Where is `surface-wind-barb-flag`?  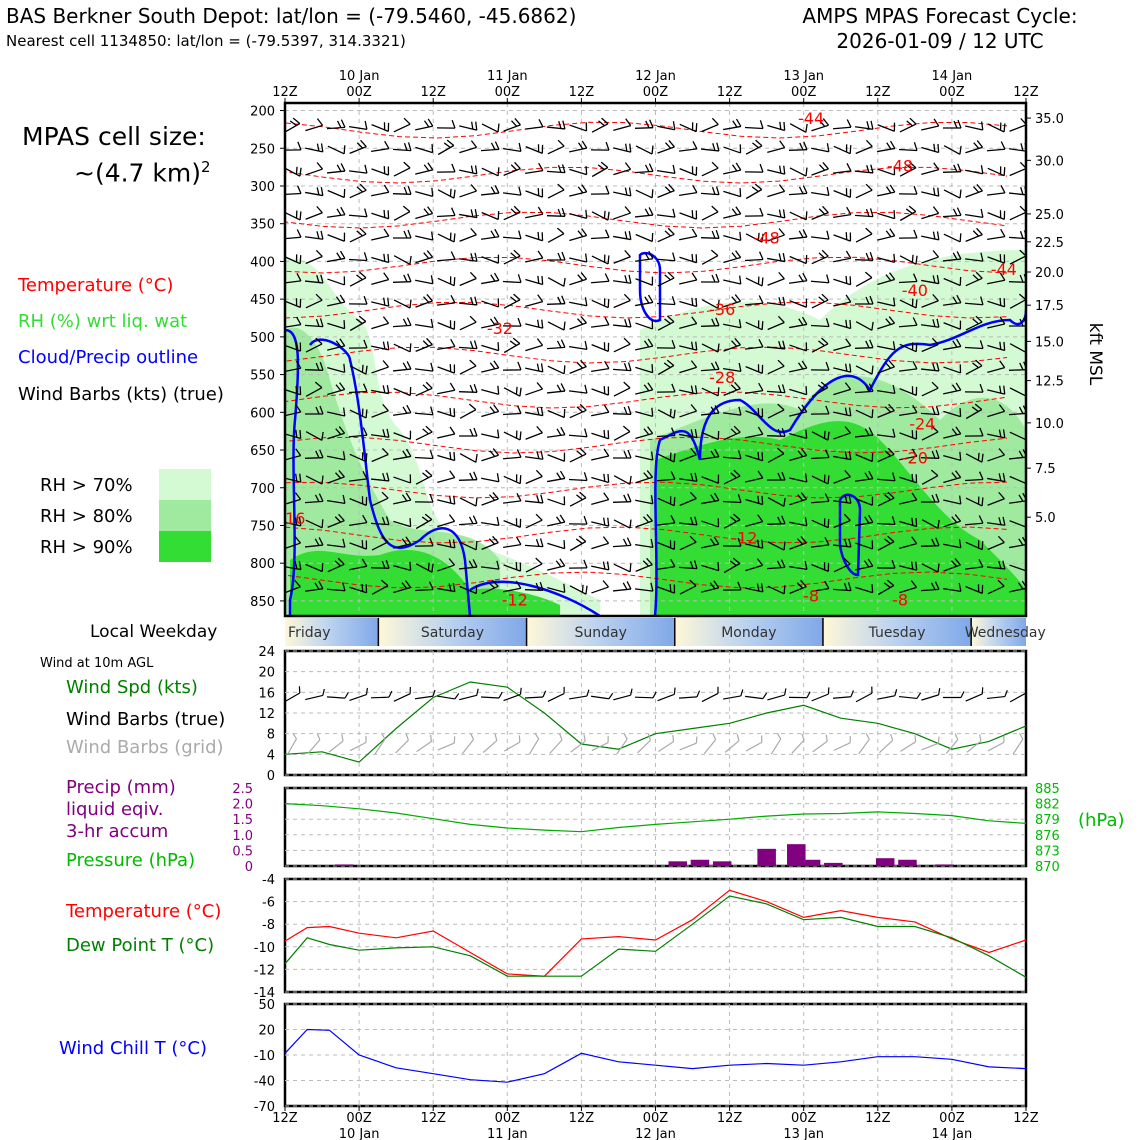 surface-wind-barb-flag is located at coordinates (544, 694).